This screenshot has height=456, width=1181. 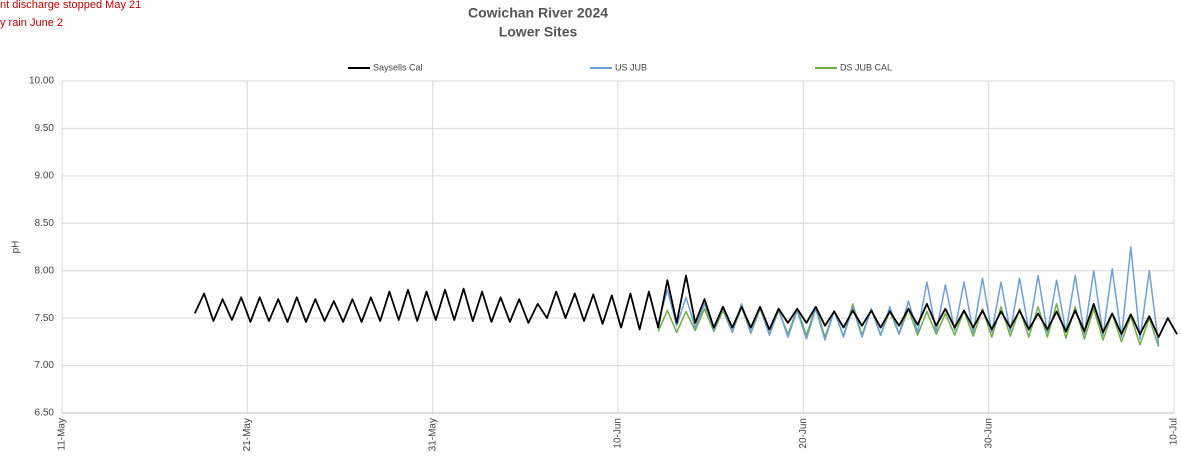 What do you see at coordinates (631, 67) in the screenshot?
I see `legend-label: US JUB` at bounding box center [631, 67].